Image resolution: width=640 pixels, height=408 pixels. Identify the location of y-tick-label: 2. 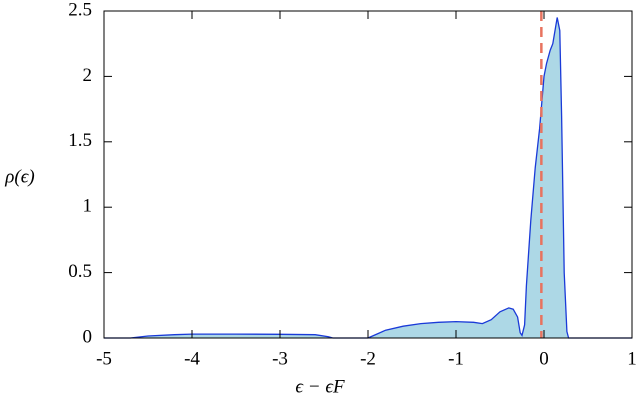
(88, 75).